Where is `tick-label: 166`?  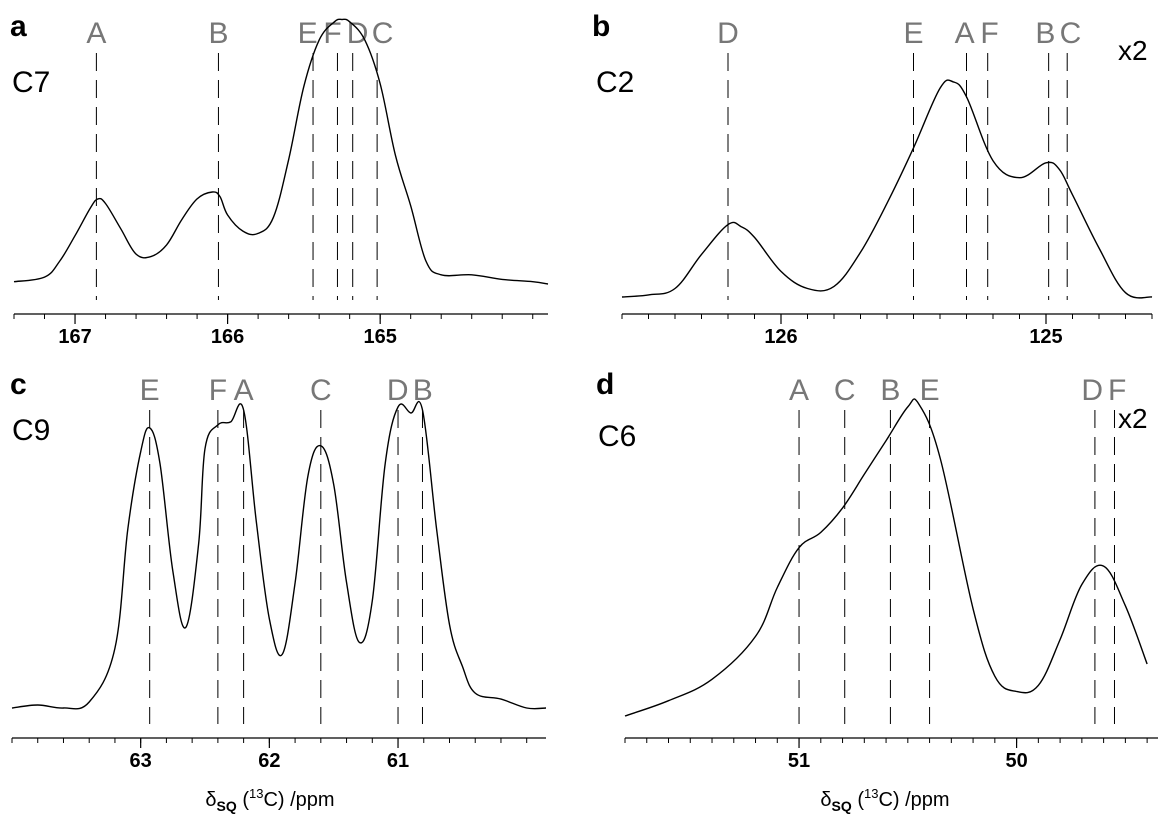 tick-label: 166 is located at coordinates (227, 337).